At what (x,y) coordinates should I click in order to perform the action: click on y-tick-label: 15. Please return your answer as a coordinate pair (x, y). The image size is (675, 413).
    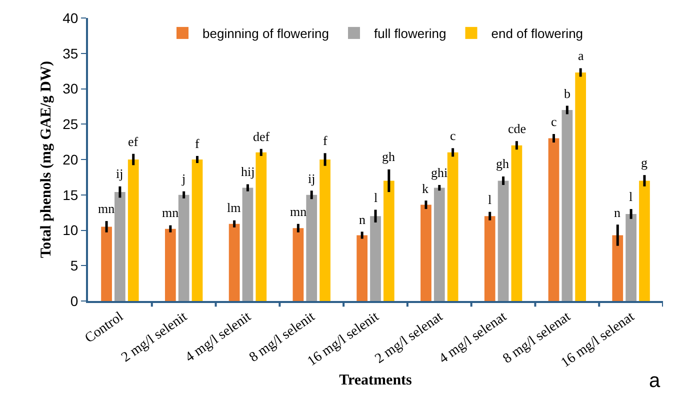
    Looking at the image, I should click on (70, 194).